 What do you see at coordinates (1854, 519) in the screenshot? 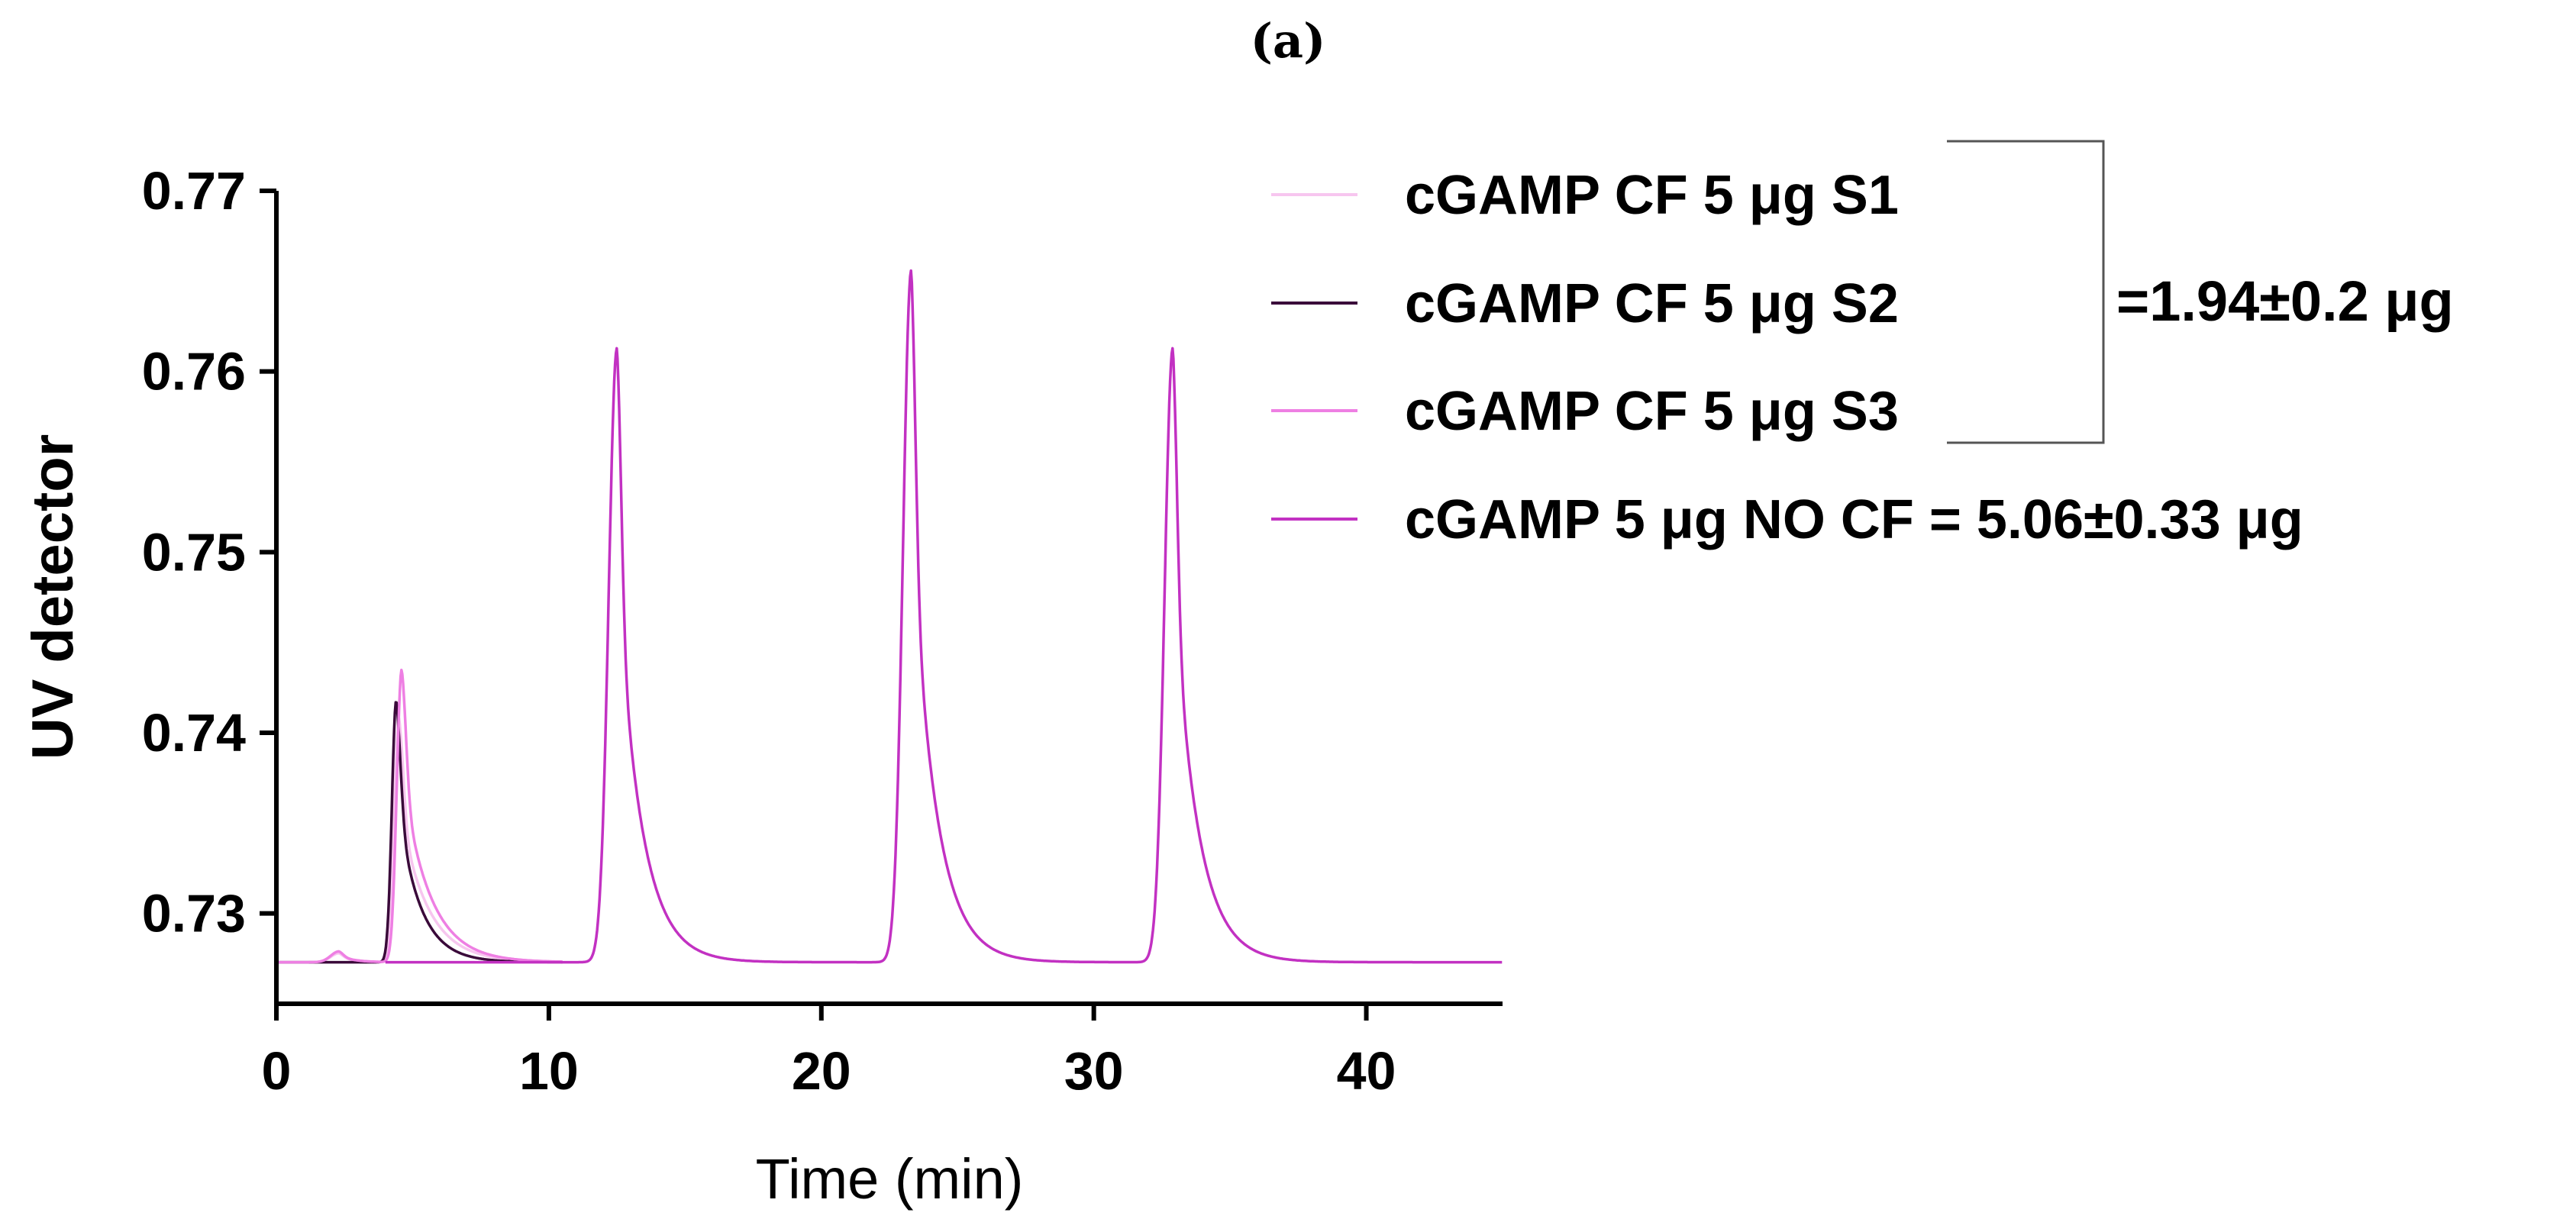
I see `legend-label-4: cGAMP 5 μg NO CF = 5.06±0.33 μg` at bounding box center [1854, 519].